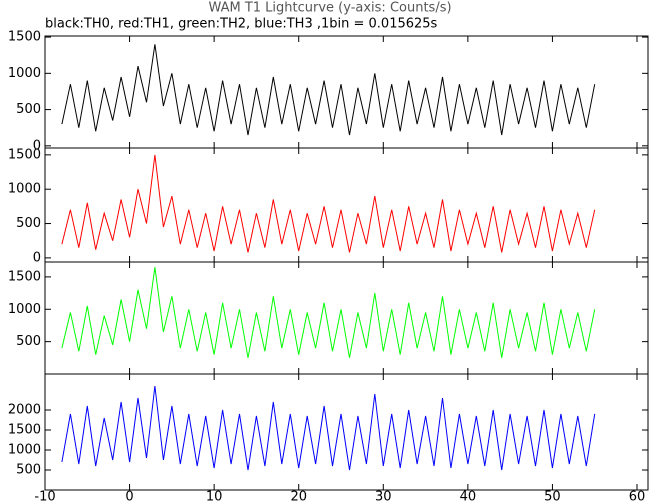 The height and width of the screenshot is (504, 657). Describe the element at coordinates (129, 497) in the screenshot. I see `x-tick-label: 0` at that location.